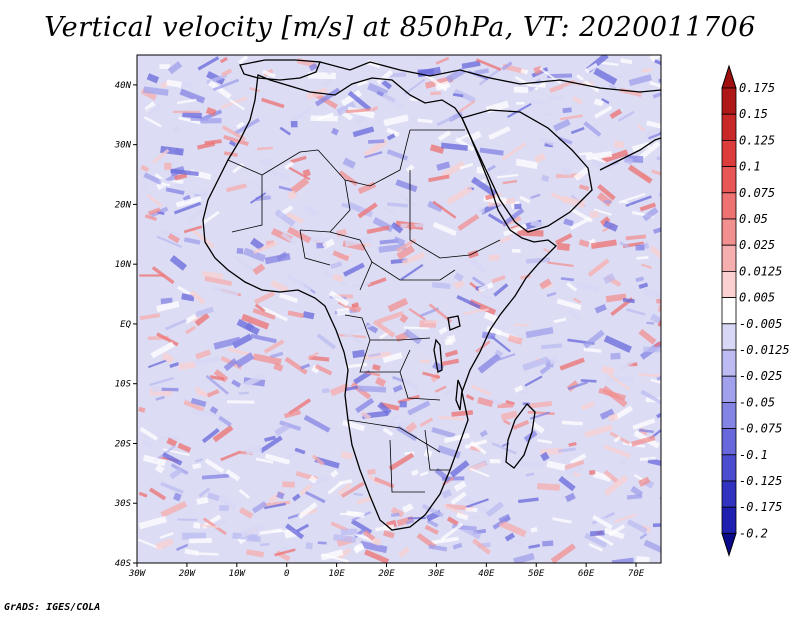 This screenshot has width=800, height=618. I want to click on colorbar-label: -0.025, so click(760, 376).